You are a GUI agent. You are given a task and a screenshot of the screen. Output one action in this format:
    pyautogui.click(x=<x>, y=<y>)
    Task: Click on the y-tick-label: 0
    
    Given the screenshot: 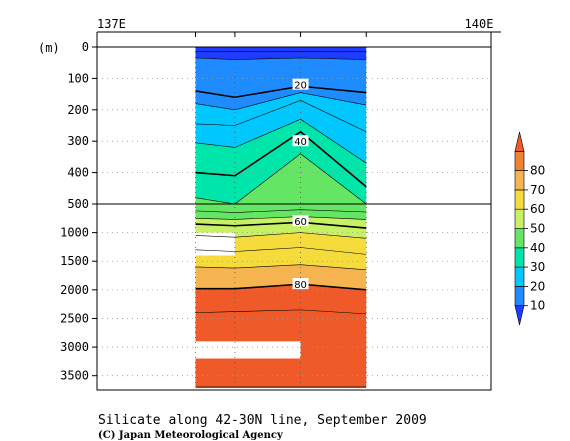 What is the action you would take?
    pyautogui.click(x=85, y=47)
    